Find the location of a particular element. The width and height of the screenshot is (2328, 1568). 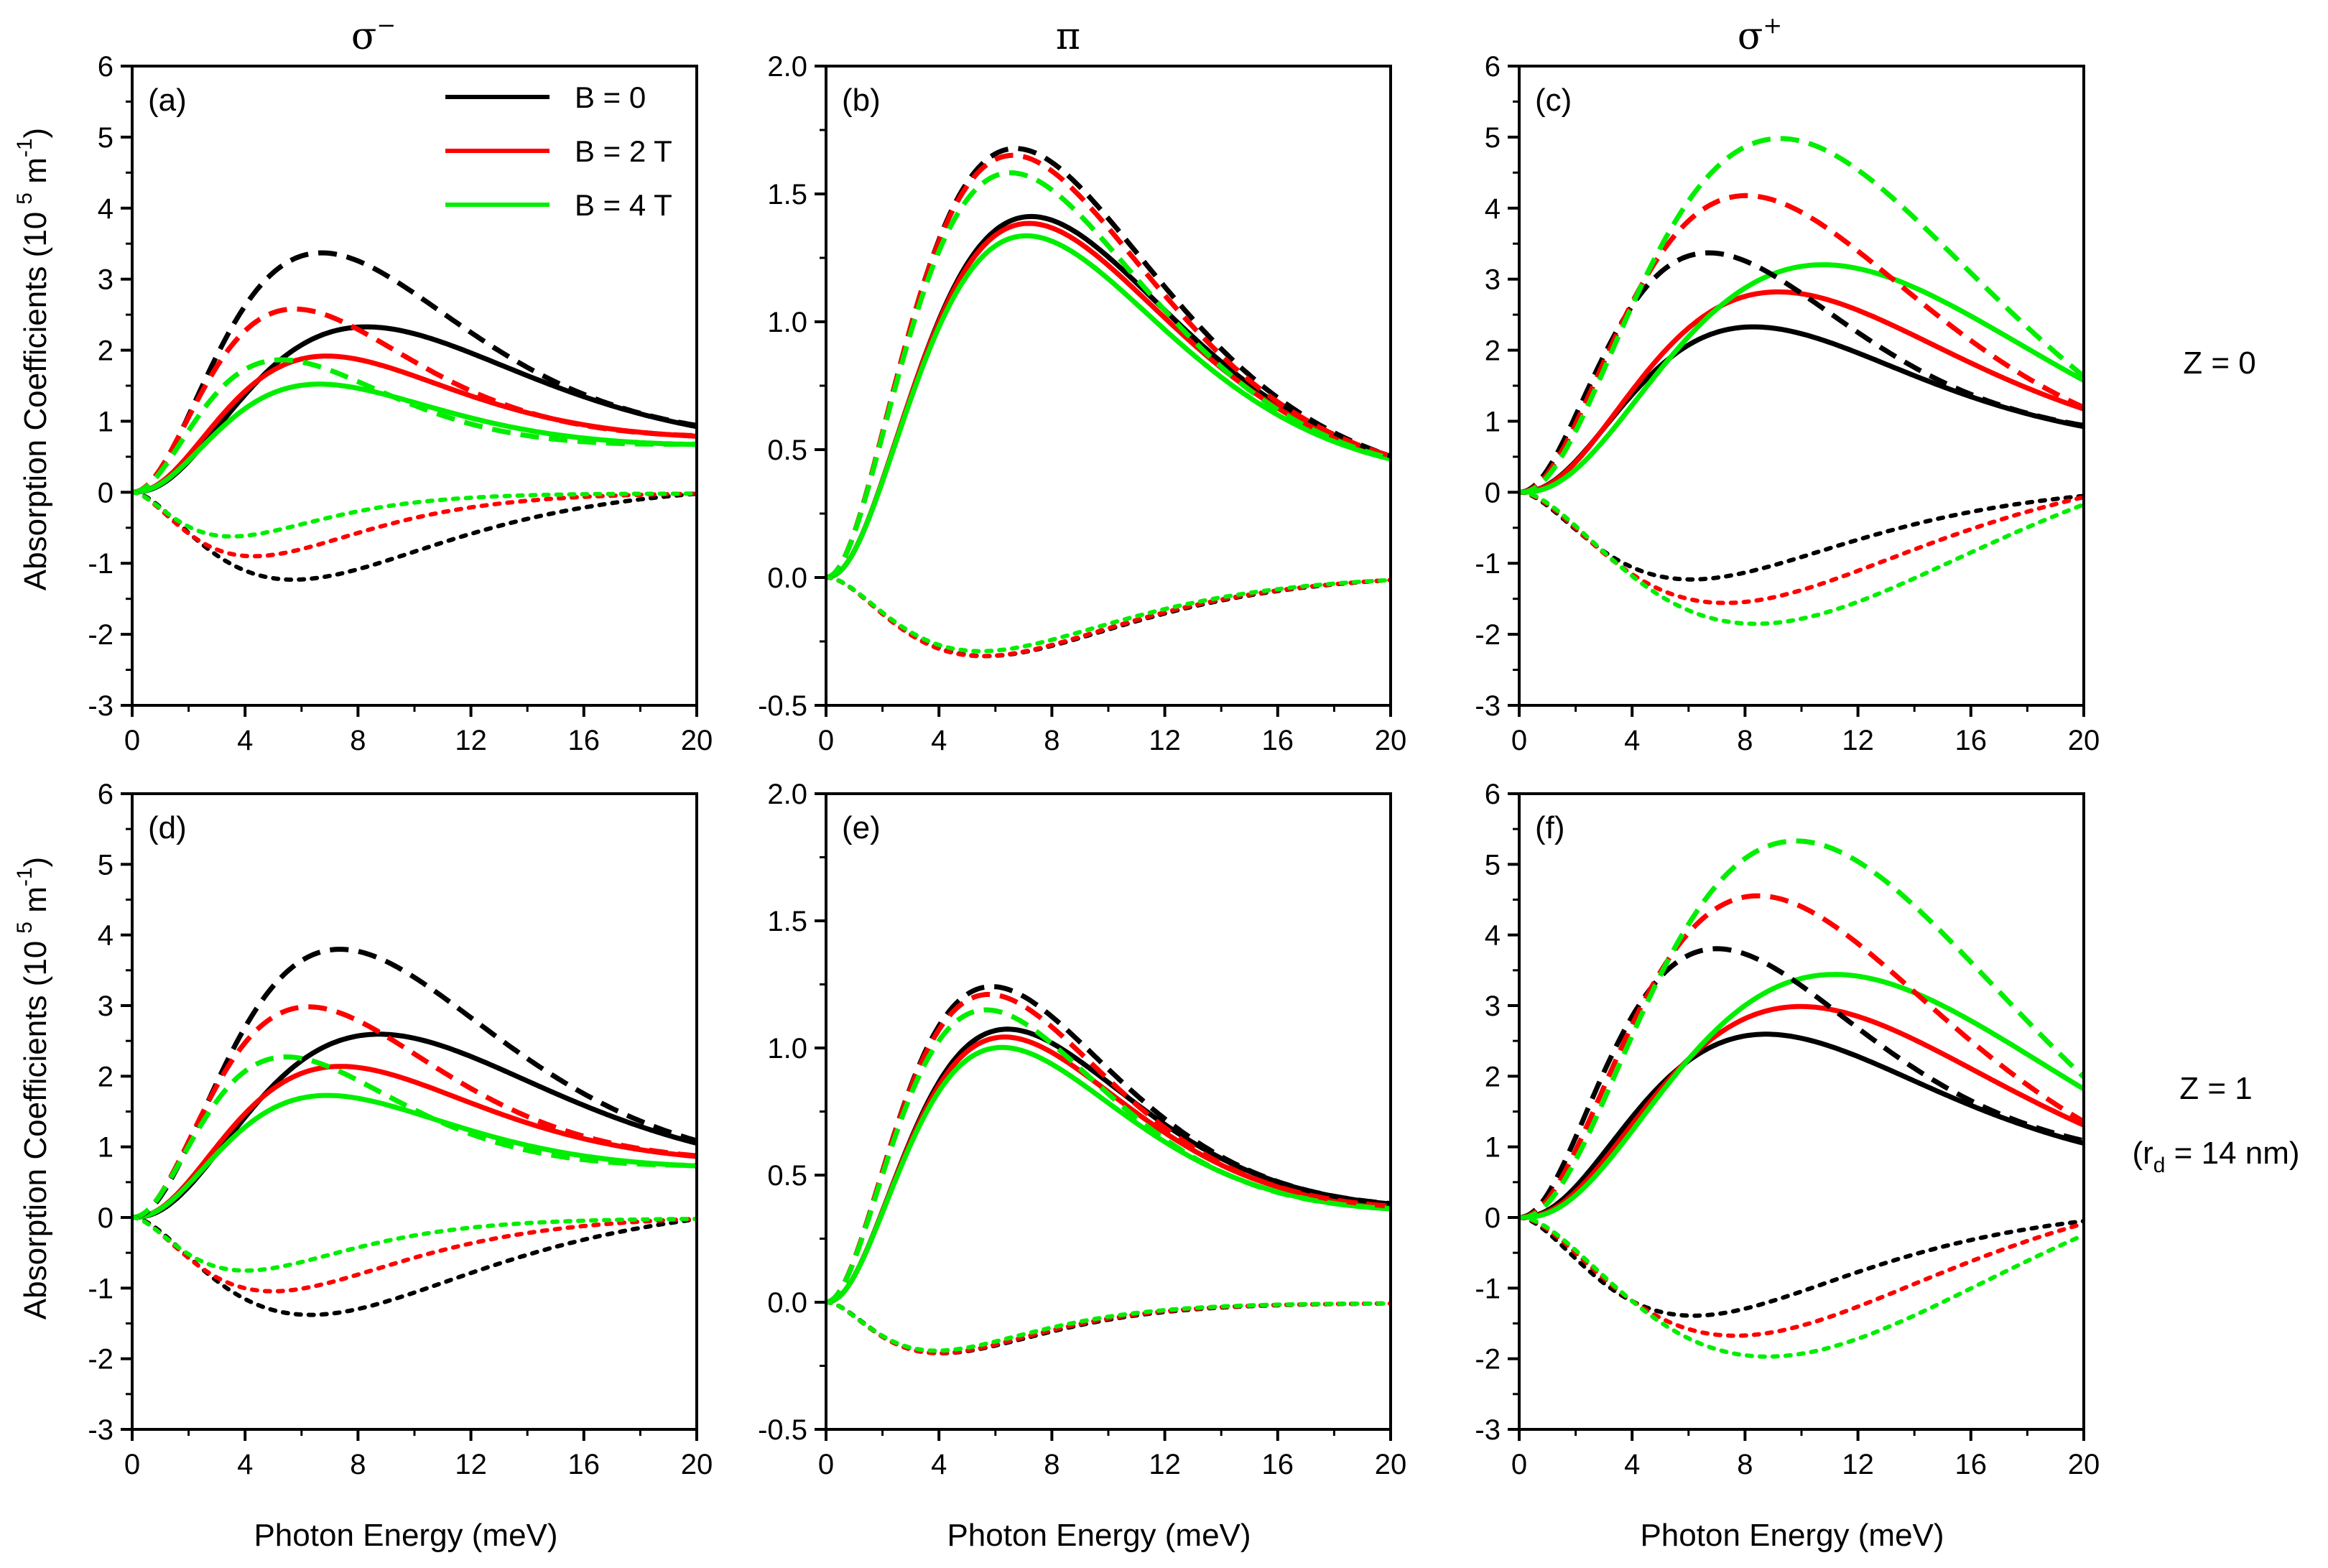

chart-panel: 0 4 8 12 16 20 -0.5 0.0 0.5 1.0 1.5 2.0 (e) is located at coordinates (1082, 1130).